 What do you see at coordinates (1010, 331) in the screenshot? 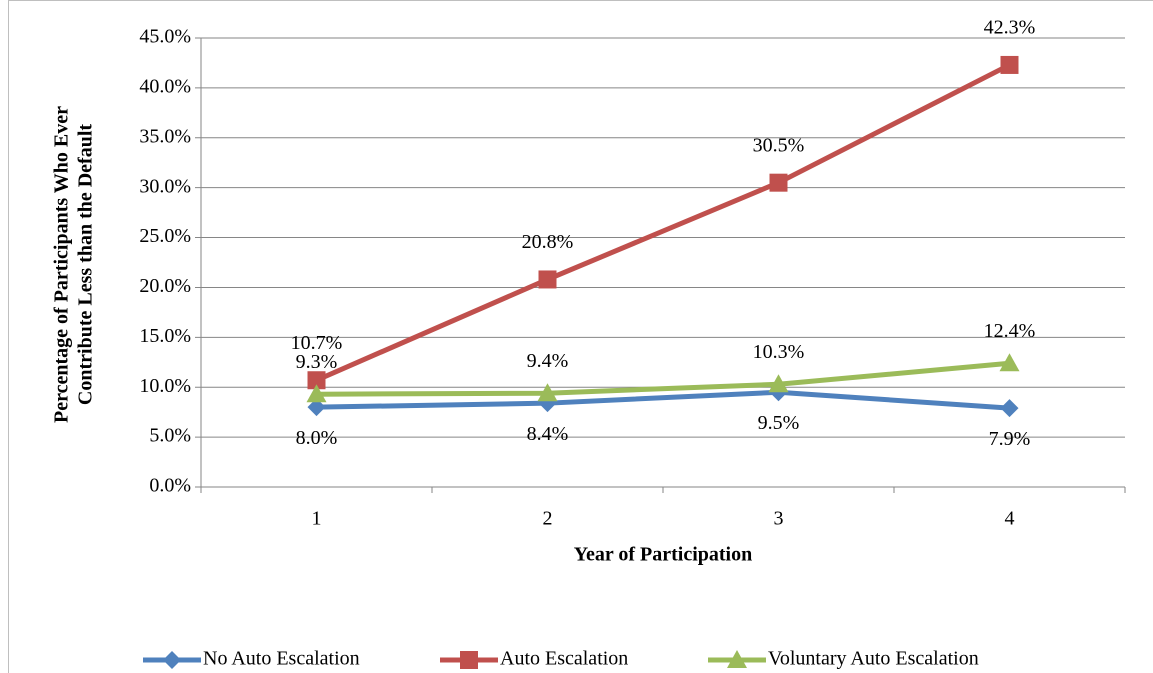
I see `data-label: 12.4%` at bounding box center [1010, 331].